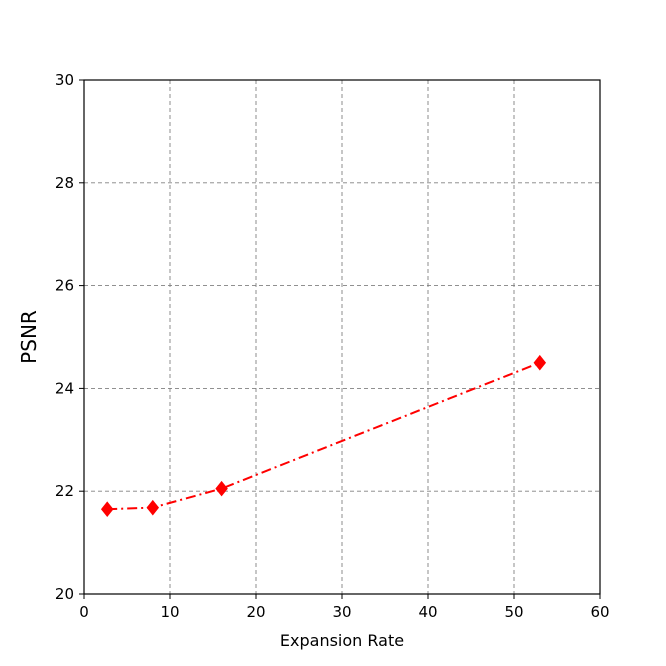 This screenshot has height=666, width=666. What do you see at coordinates (599, 612) in the screenshot?
I see `x-tick-label: 60` at bounding box center [599, 612].